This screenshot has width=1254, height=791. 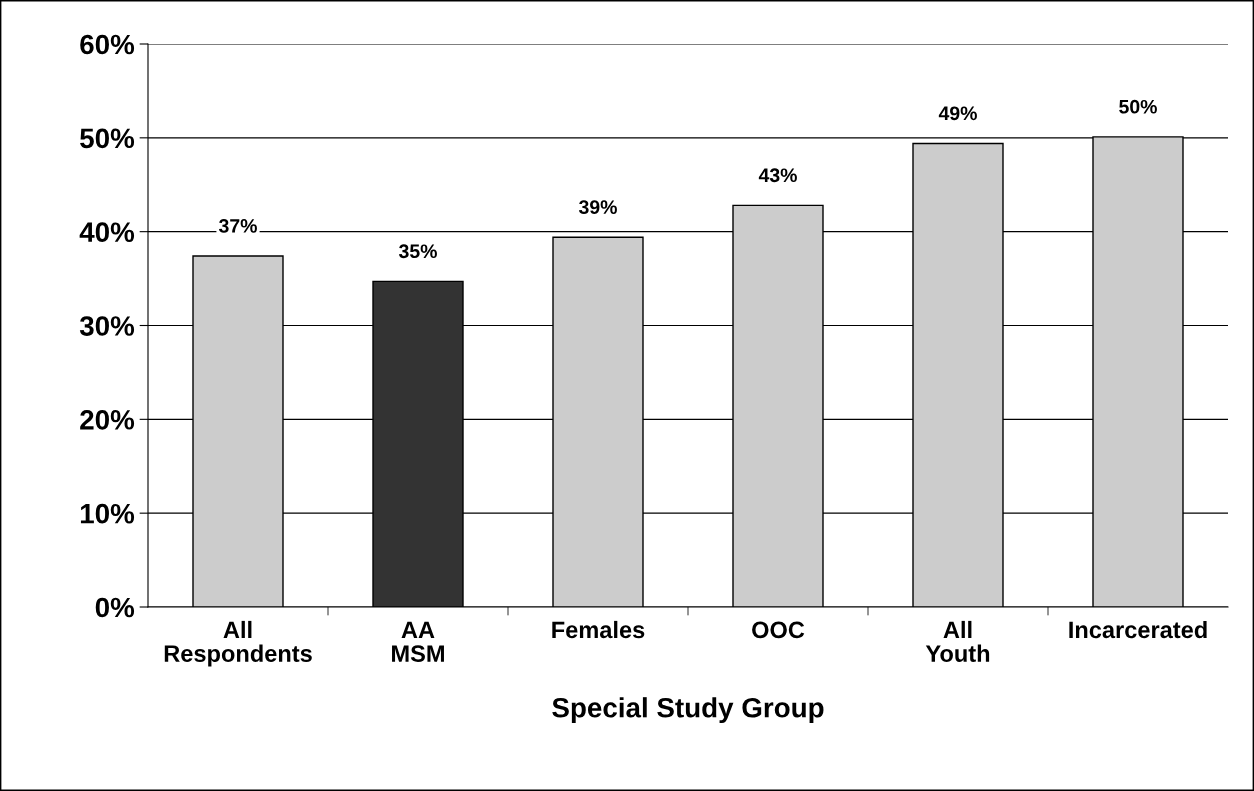 What do you see at coordinates (1138, 629) in the screenshot?
I see `x-tick-label: Incarcerated` at bounding box center [1138, 629].